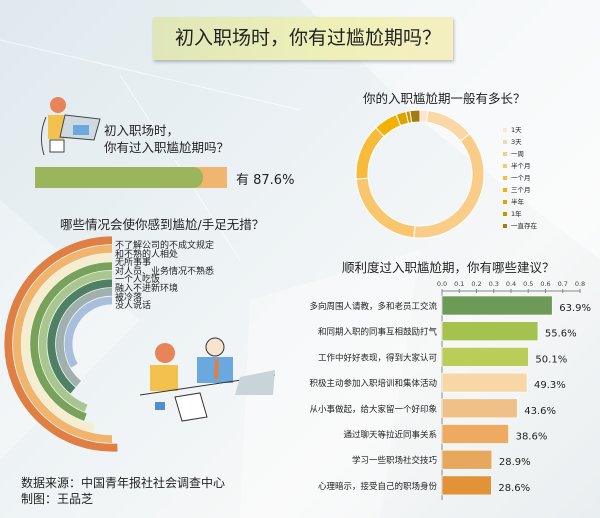  What do you see at coordinates (514, 488) in the screenshot?
I see `value-label: 28.6%` at bounding box center [514, 488].